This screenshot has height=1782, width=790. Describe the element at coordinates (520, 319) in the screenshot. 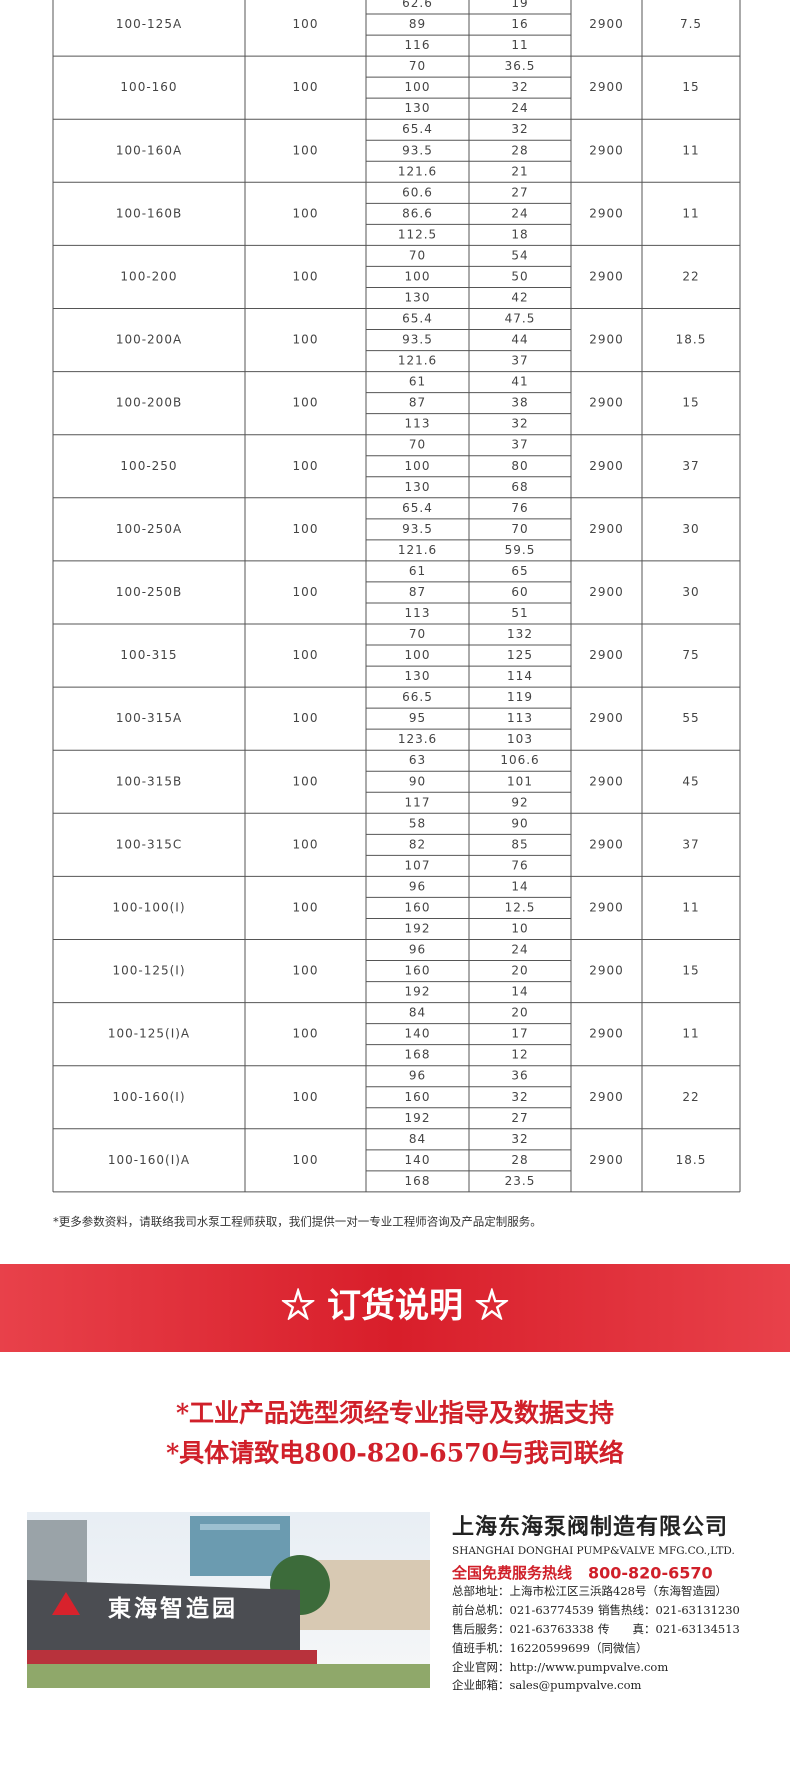

I see `head: 47.5` at that location.